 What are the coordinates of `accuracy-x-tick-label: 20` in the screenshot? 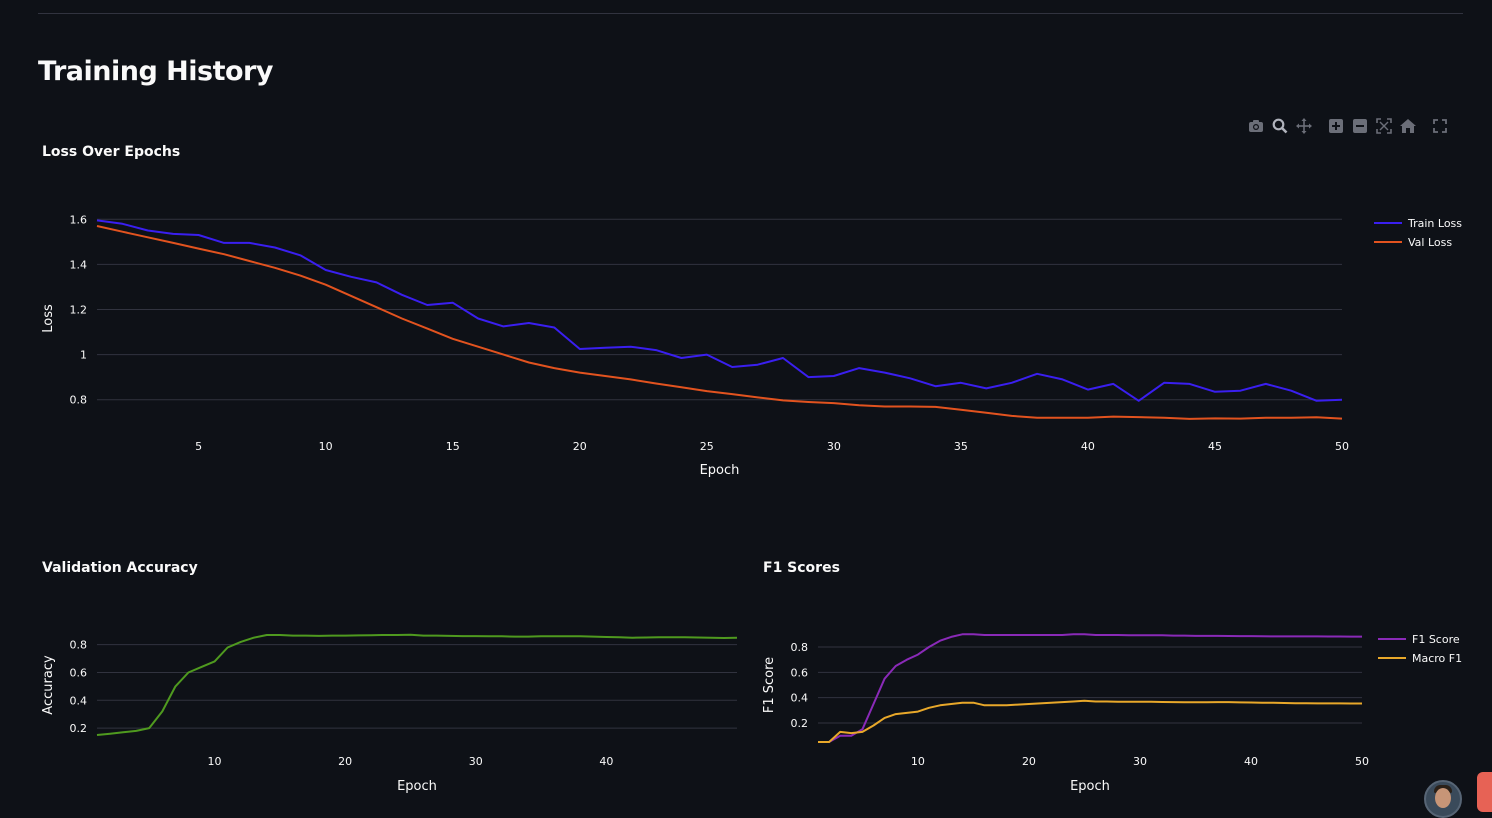 It's located at (345, 761).